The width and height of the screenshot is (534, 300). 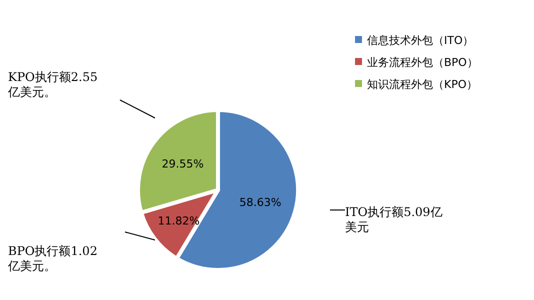 What do you see at coordinates (183, 164) in the screenshot?
I see `data-label: 29.55%` at bounding box center [183, 164].